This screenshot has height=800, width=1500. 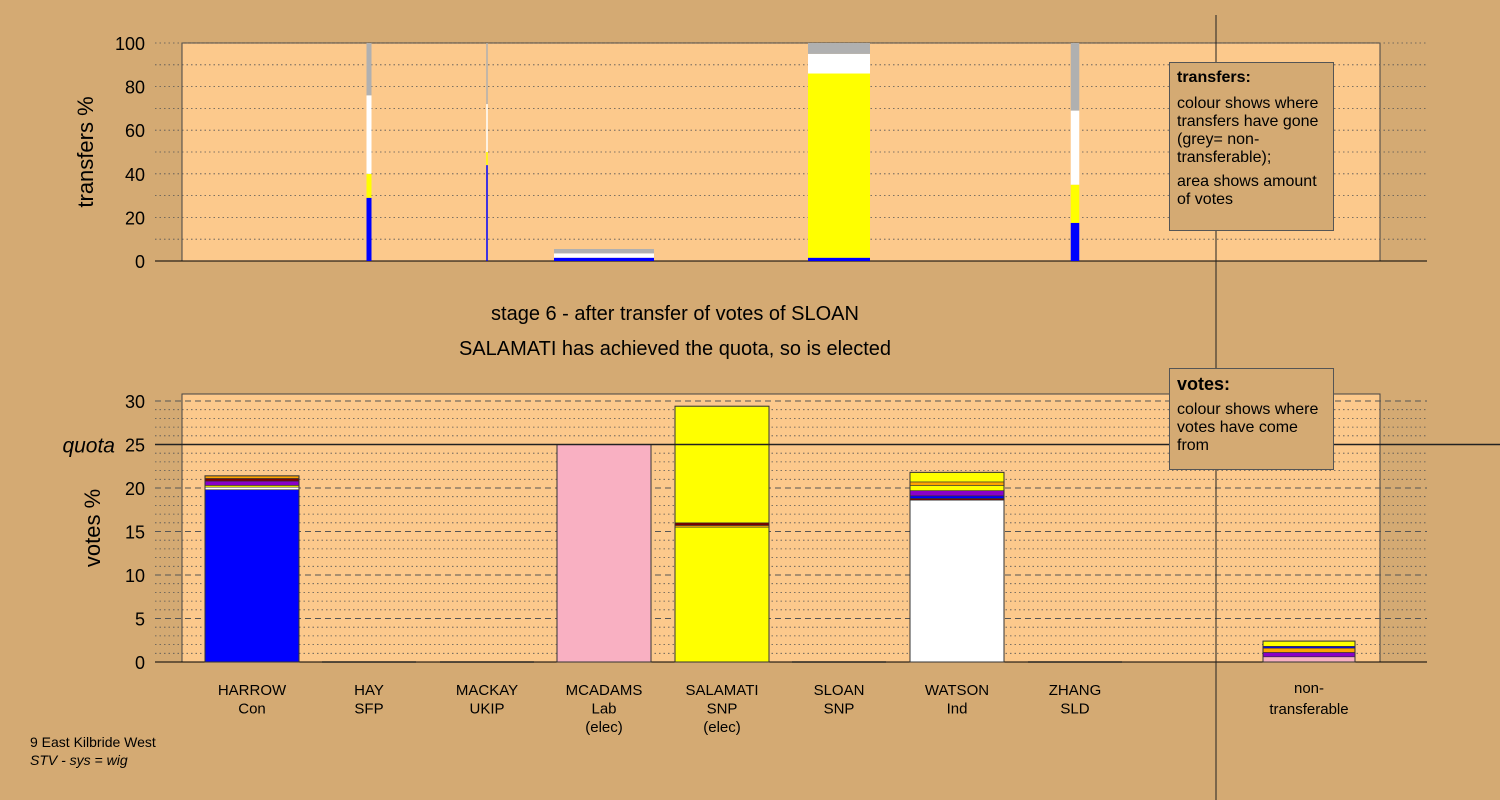 What do you see at coordinates (135, 402) in the screenshot?
I see `votes-y-tick: 30` at bounding box center [135, 402].